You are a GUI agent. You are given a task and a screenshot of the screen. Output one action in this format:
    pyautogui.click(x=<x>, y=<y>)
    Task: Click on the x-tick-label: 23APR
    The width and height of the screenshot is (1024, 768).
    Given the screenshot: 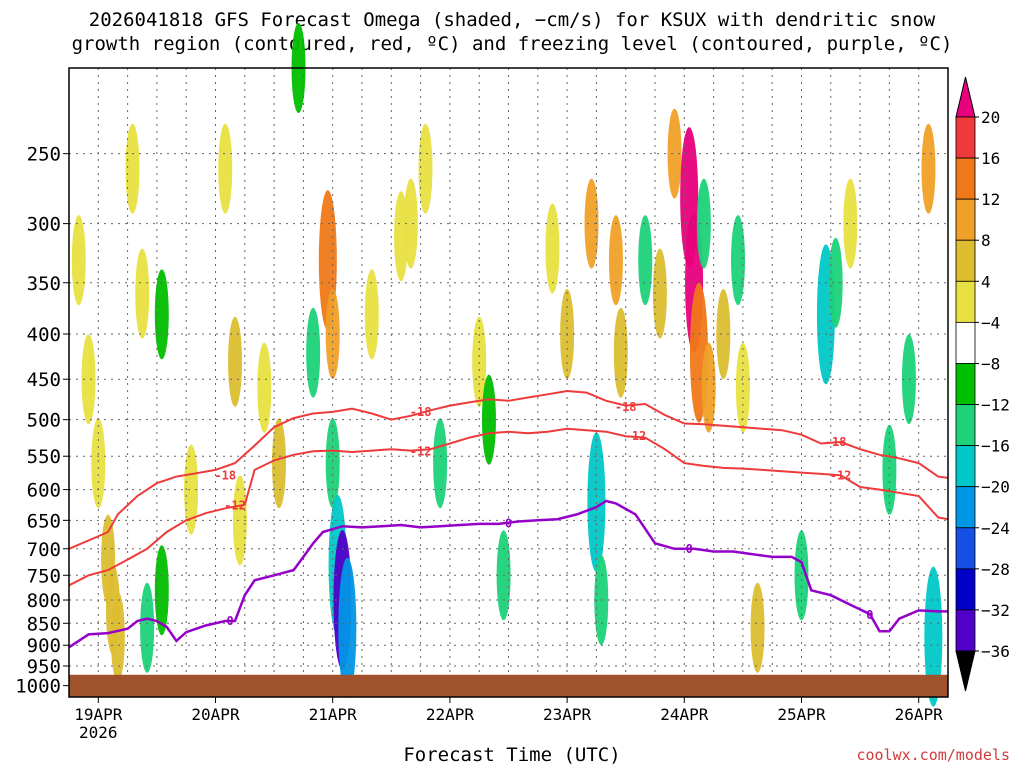 What is the action you would take?
    pyautogui.click(x=567, y=714)
    